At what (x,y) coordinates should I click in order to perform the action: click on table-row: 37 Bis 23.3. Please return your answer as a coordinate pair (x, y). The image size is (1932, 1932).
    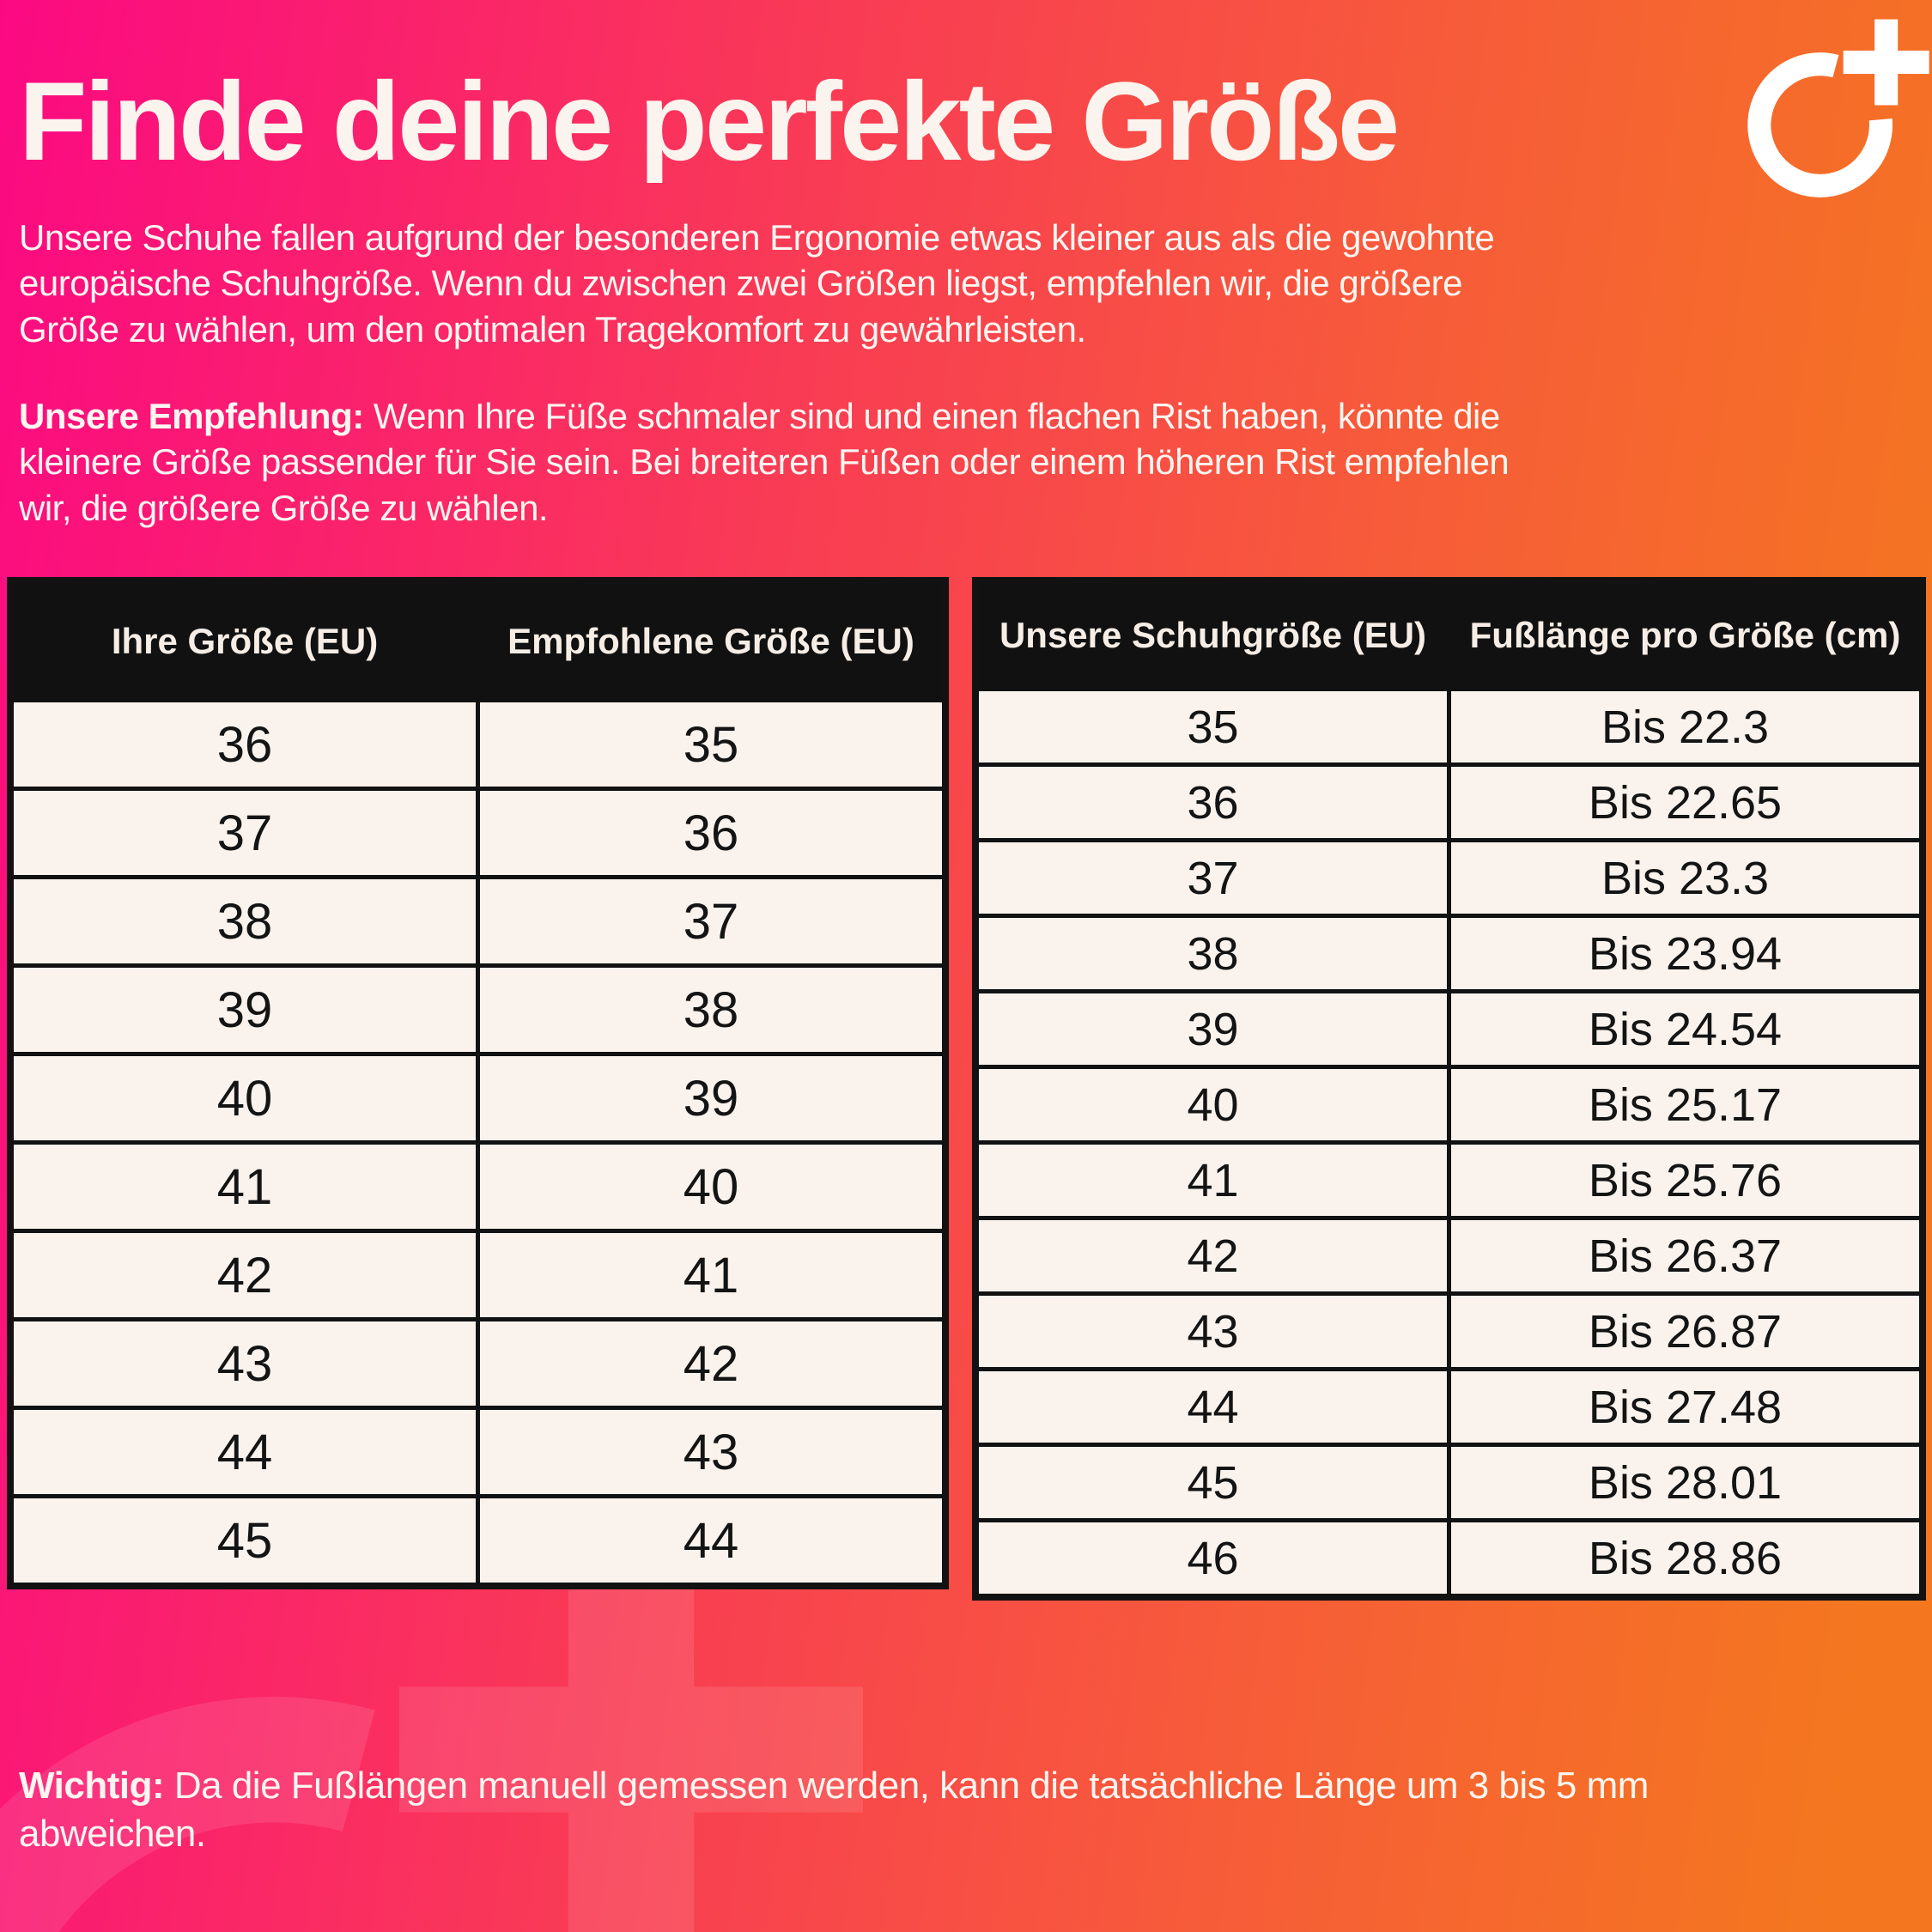
    Looking at the image, I should click on (1449, 878).